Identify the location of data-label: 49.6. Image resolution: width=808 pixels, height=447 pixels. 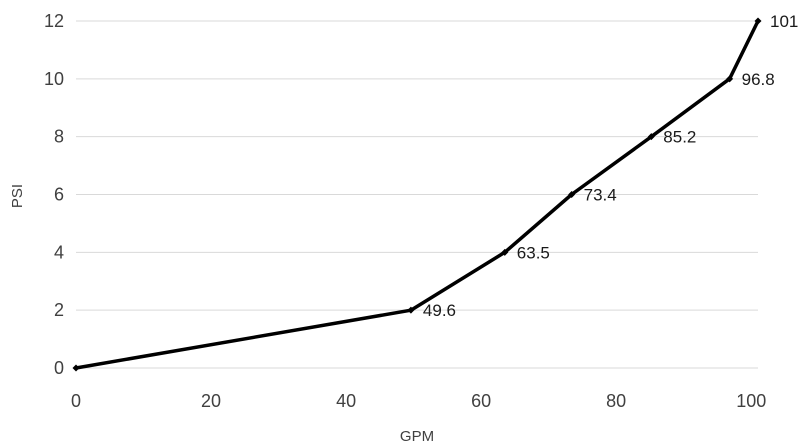
(439, 310).